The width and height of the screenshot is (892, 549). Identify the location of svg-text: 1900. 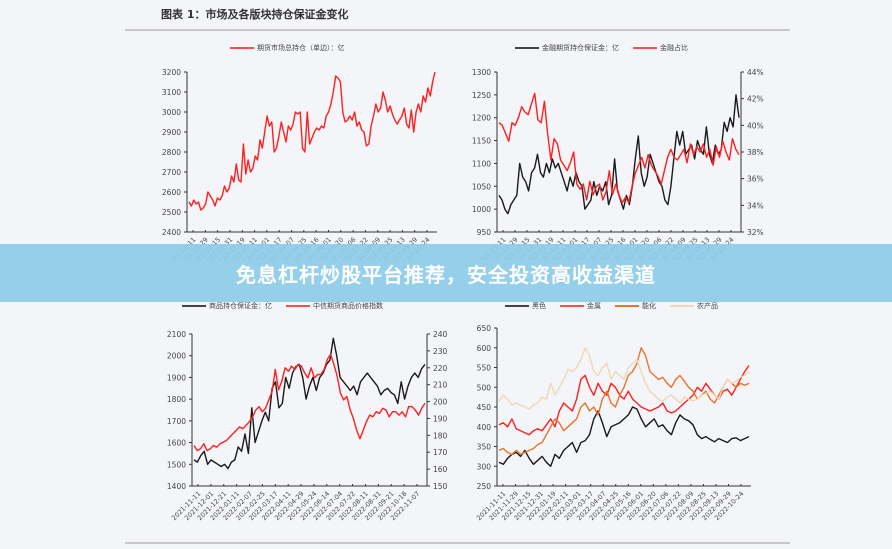
(176, 377).